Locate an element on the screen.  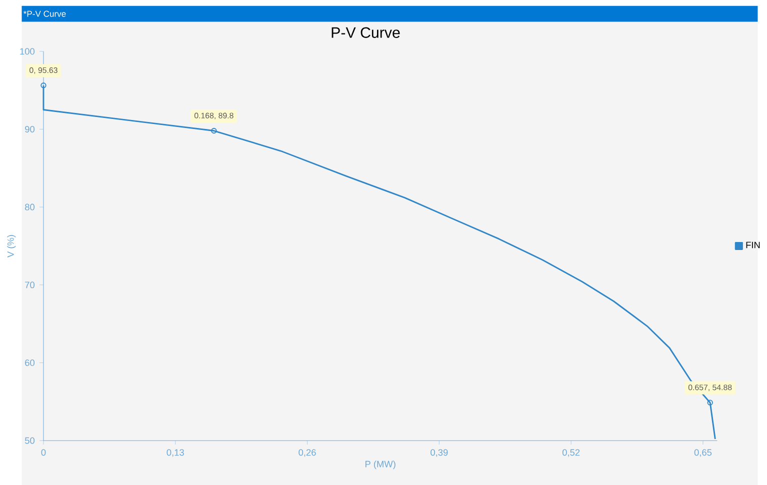
x-tick-label: 0,26 is located at coordinates (307, 453).